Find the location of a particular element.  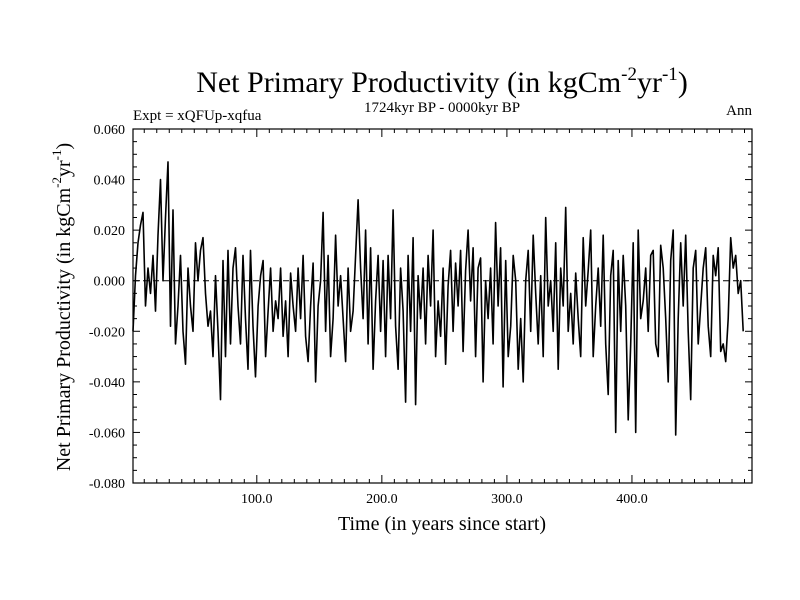

y-tick-label: 0.060 is located at coordinates (110, 130).